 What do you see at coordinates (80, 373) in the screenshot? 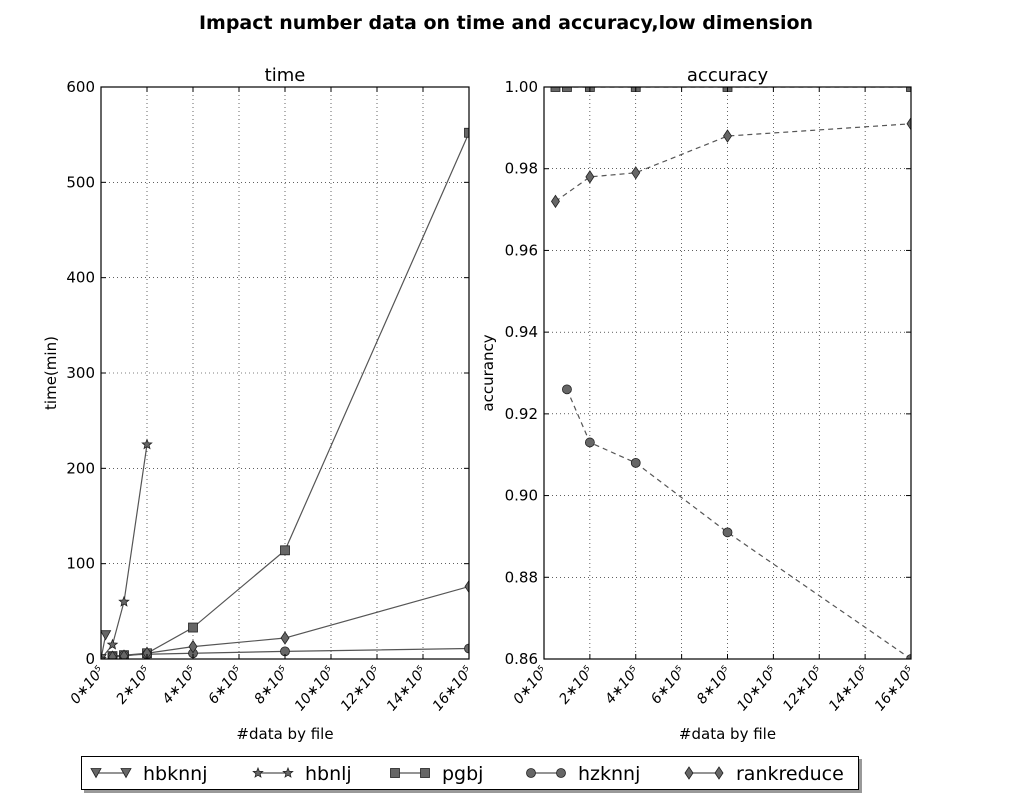
I see `y-tick-label: 300` at bounding box center [80, 373].